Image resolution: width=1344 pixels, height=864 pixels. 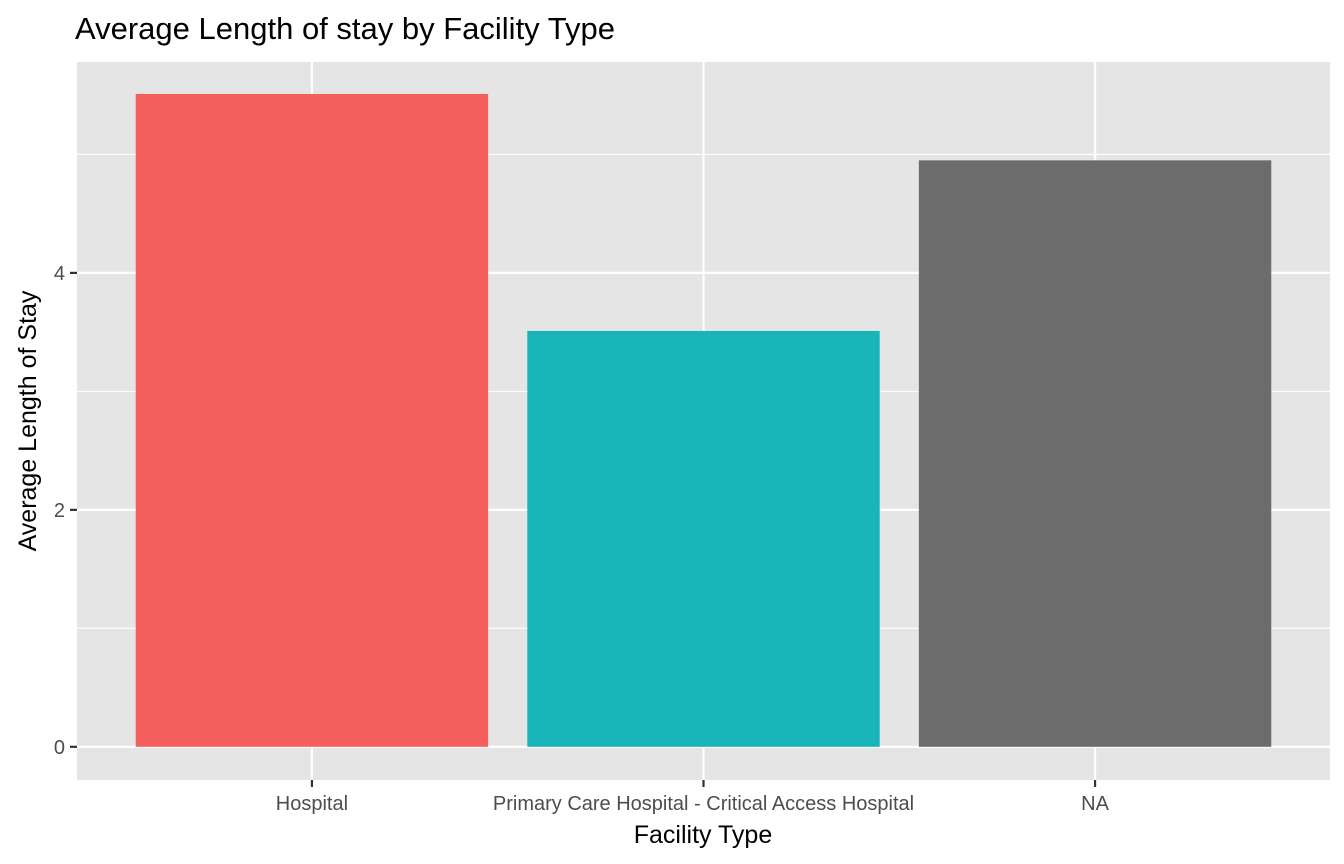 What do you see at coordinates (59, 511) in the screenshot?
I see `y-tick-label: 2` at bounding box center [59, 511].